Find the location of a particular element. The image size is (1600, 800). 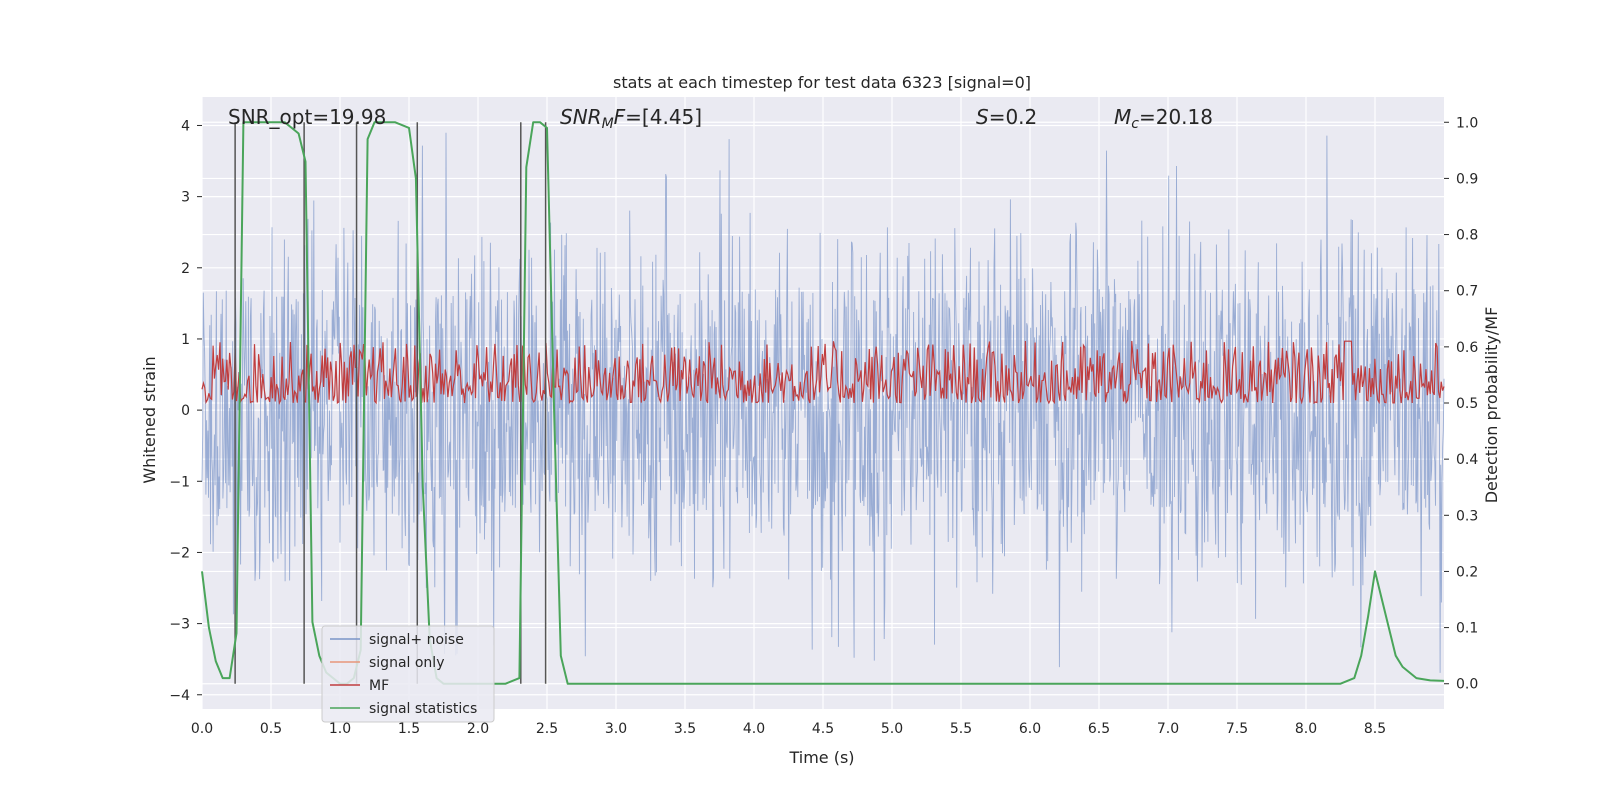

y-left-tick-label: 0 is located at coordinates (185, 411).